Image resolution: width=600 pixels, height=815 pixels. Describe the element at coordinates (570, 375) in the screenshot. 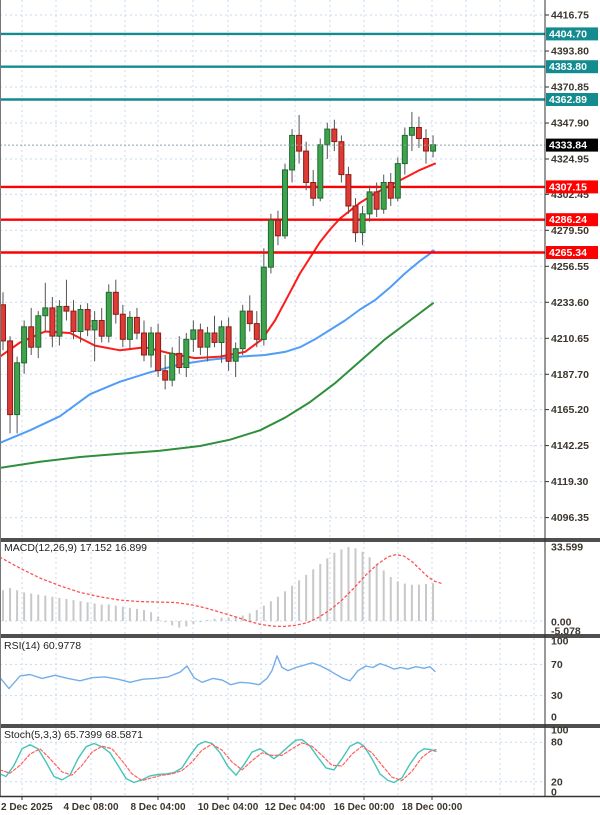

I see `y-axis-tick-label: 4187.70` at that location.